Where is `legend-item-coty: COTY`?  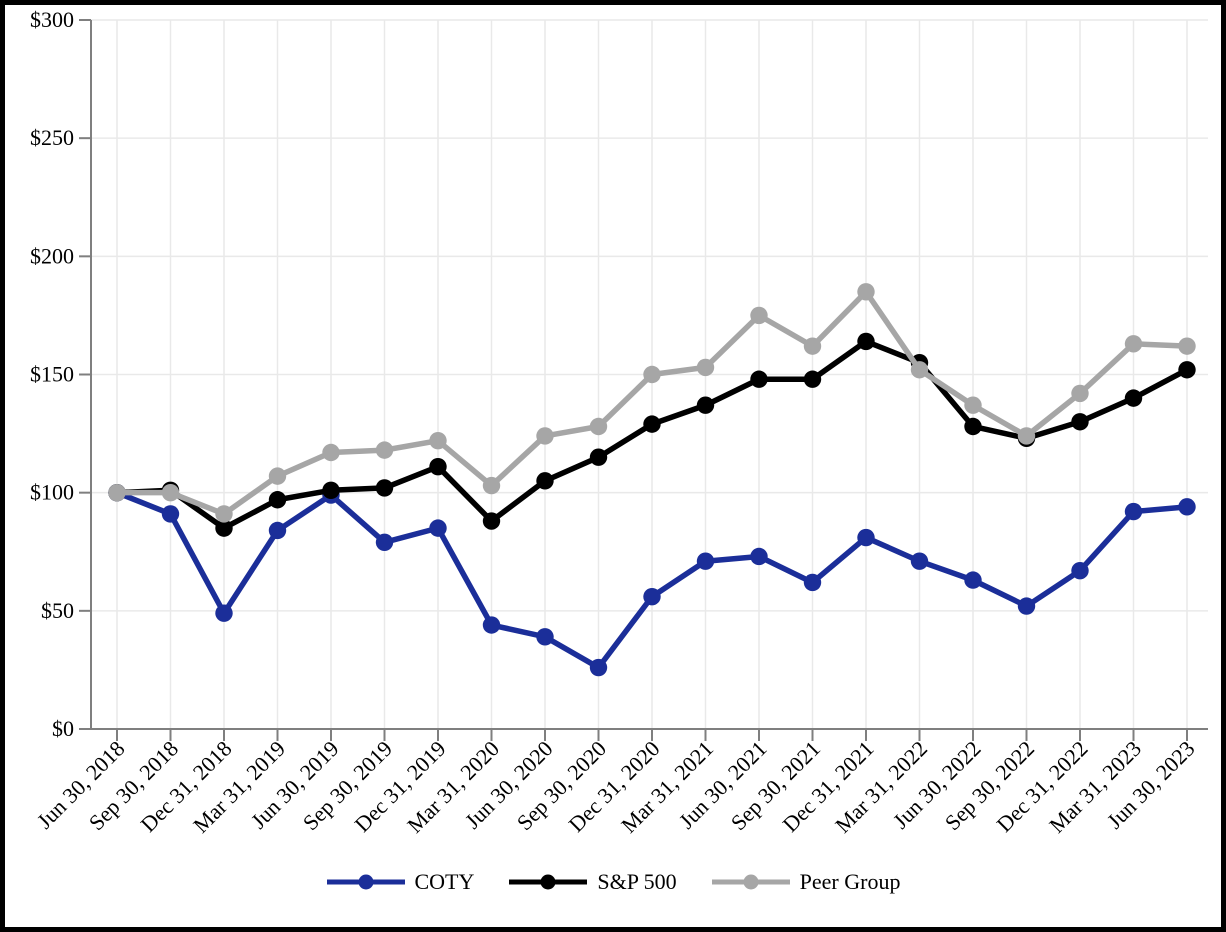
legend-item-coty: COTY is located at coordinates (400, 881).